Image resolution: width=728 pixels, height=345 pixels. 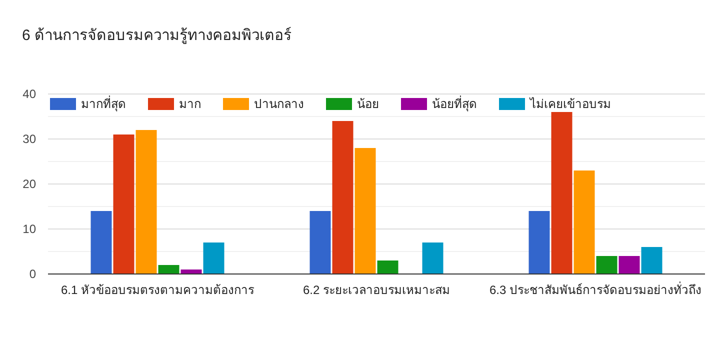 What do you see at coordinates (157, 35) in the screenshot?
I see `chart-title: 6 ด้านการจัดอบรมความรู้ทางคอมพิวเตอร์` at bounding box center [157, 35].